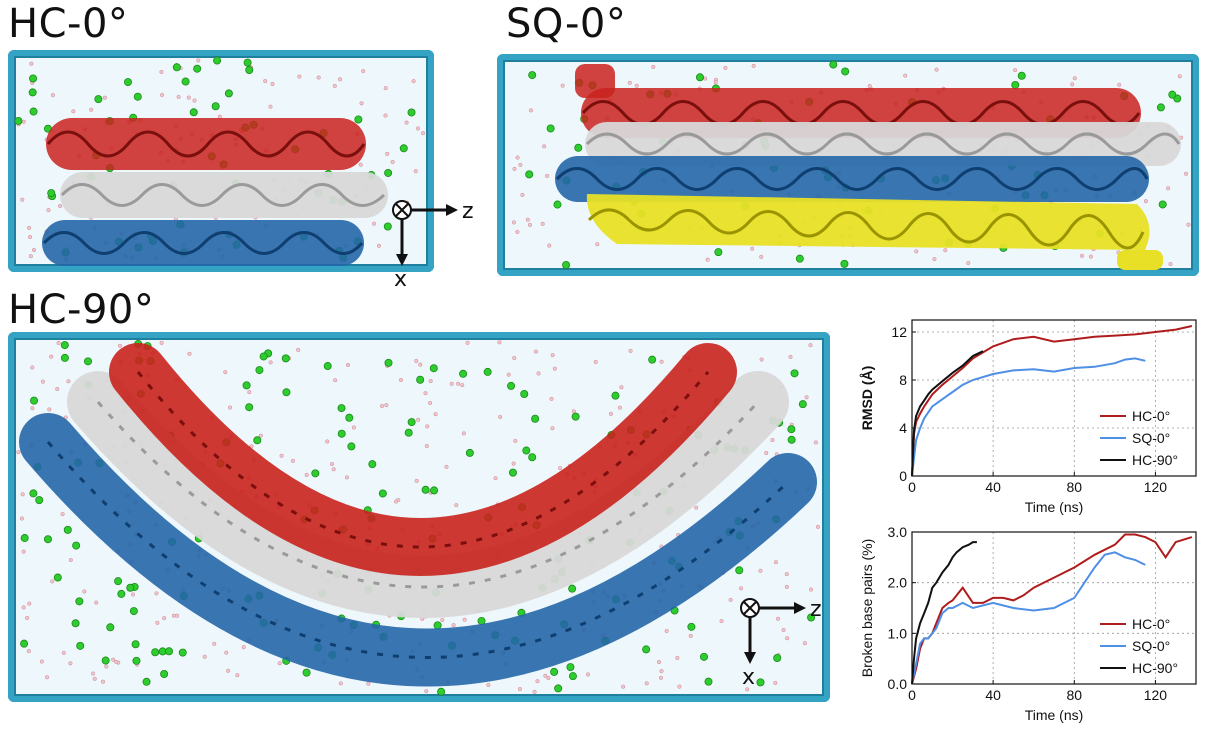 This screenshot has width=1219, height=730. What do you see at coordinates (874, 232) in the screenshot?
I see `helix-yellow` at bounding box center [874, 232].